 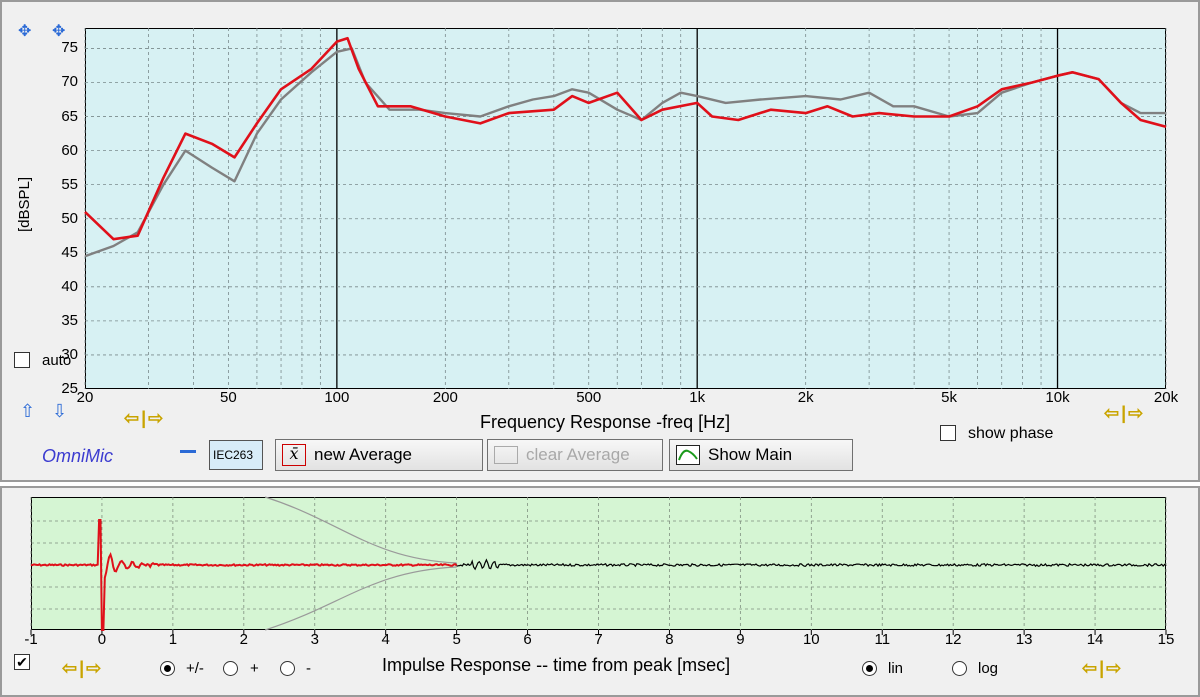 I want to click on ir-x-tick-label: 0, so click(x=102, y=639).